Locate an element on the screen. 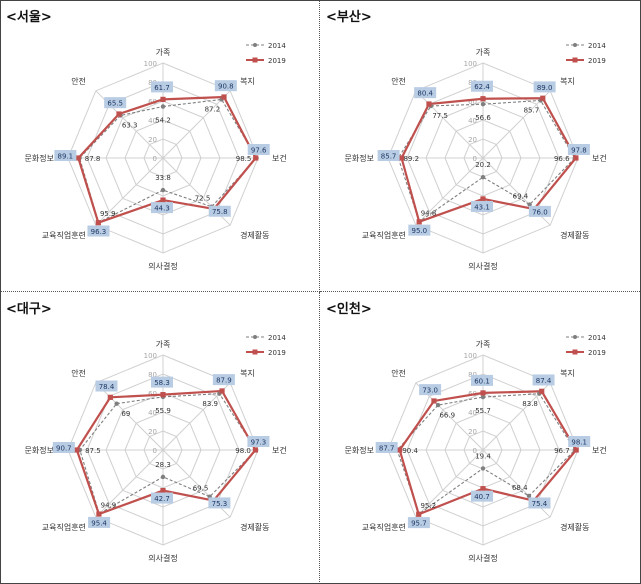 The height and width of the screenshot is (584, 641). data-label-2019: 95.4 is located at coordinates (99, 523).